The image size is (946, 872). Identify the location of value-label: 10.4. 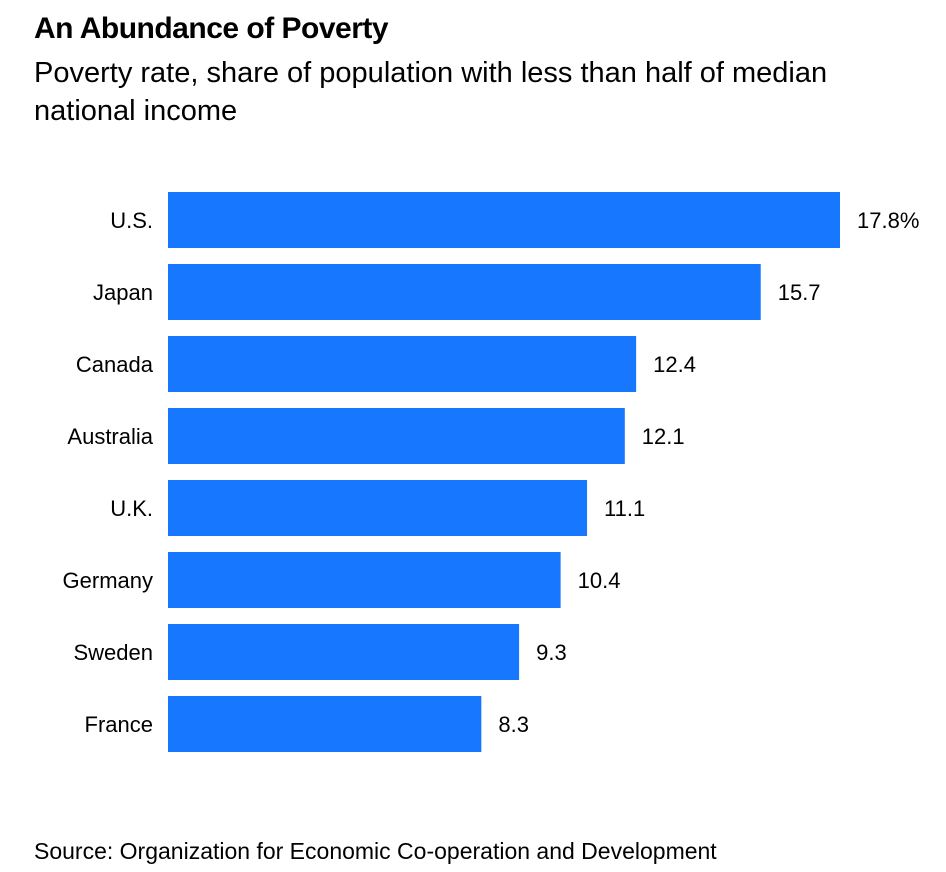
(599, 580).